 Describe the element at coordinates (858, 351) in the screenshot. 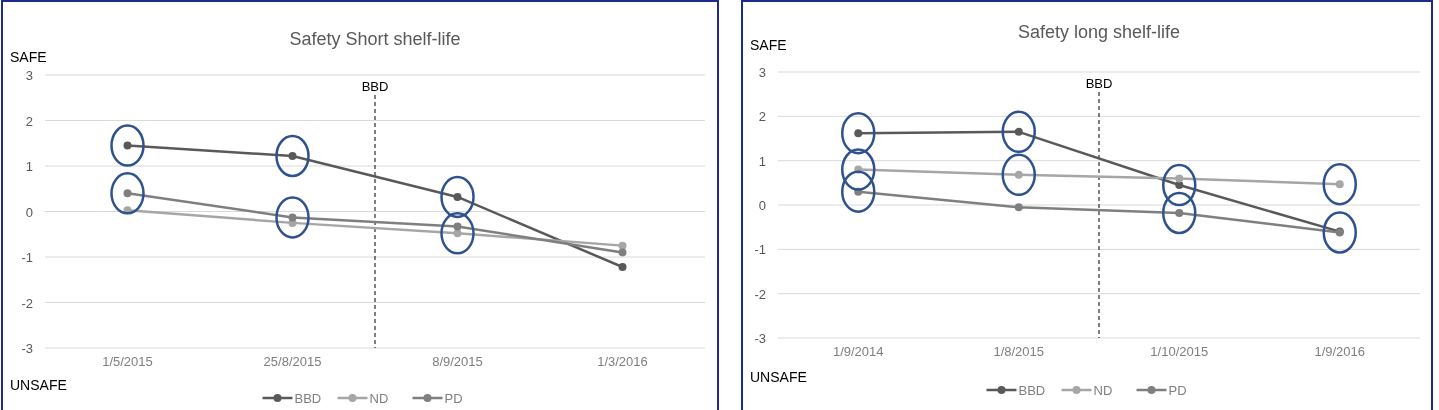

I see `x-tick-label: 1/9/2014` at that location.